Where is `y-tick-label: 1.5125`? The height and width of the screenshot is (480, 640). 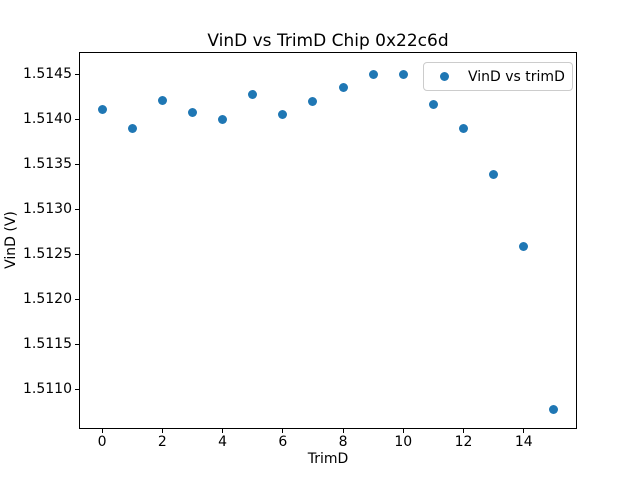
y-tick-label: 1.5125 is located at coordinates (47, 254).